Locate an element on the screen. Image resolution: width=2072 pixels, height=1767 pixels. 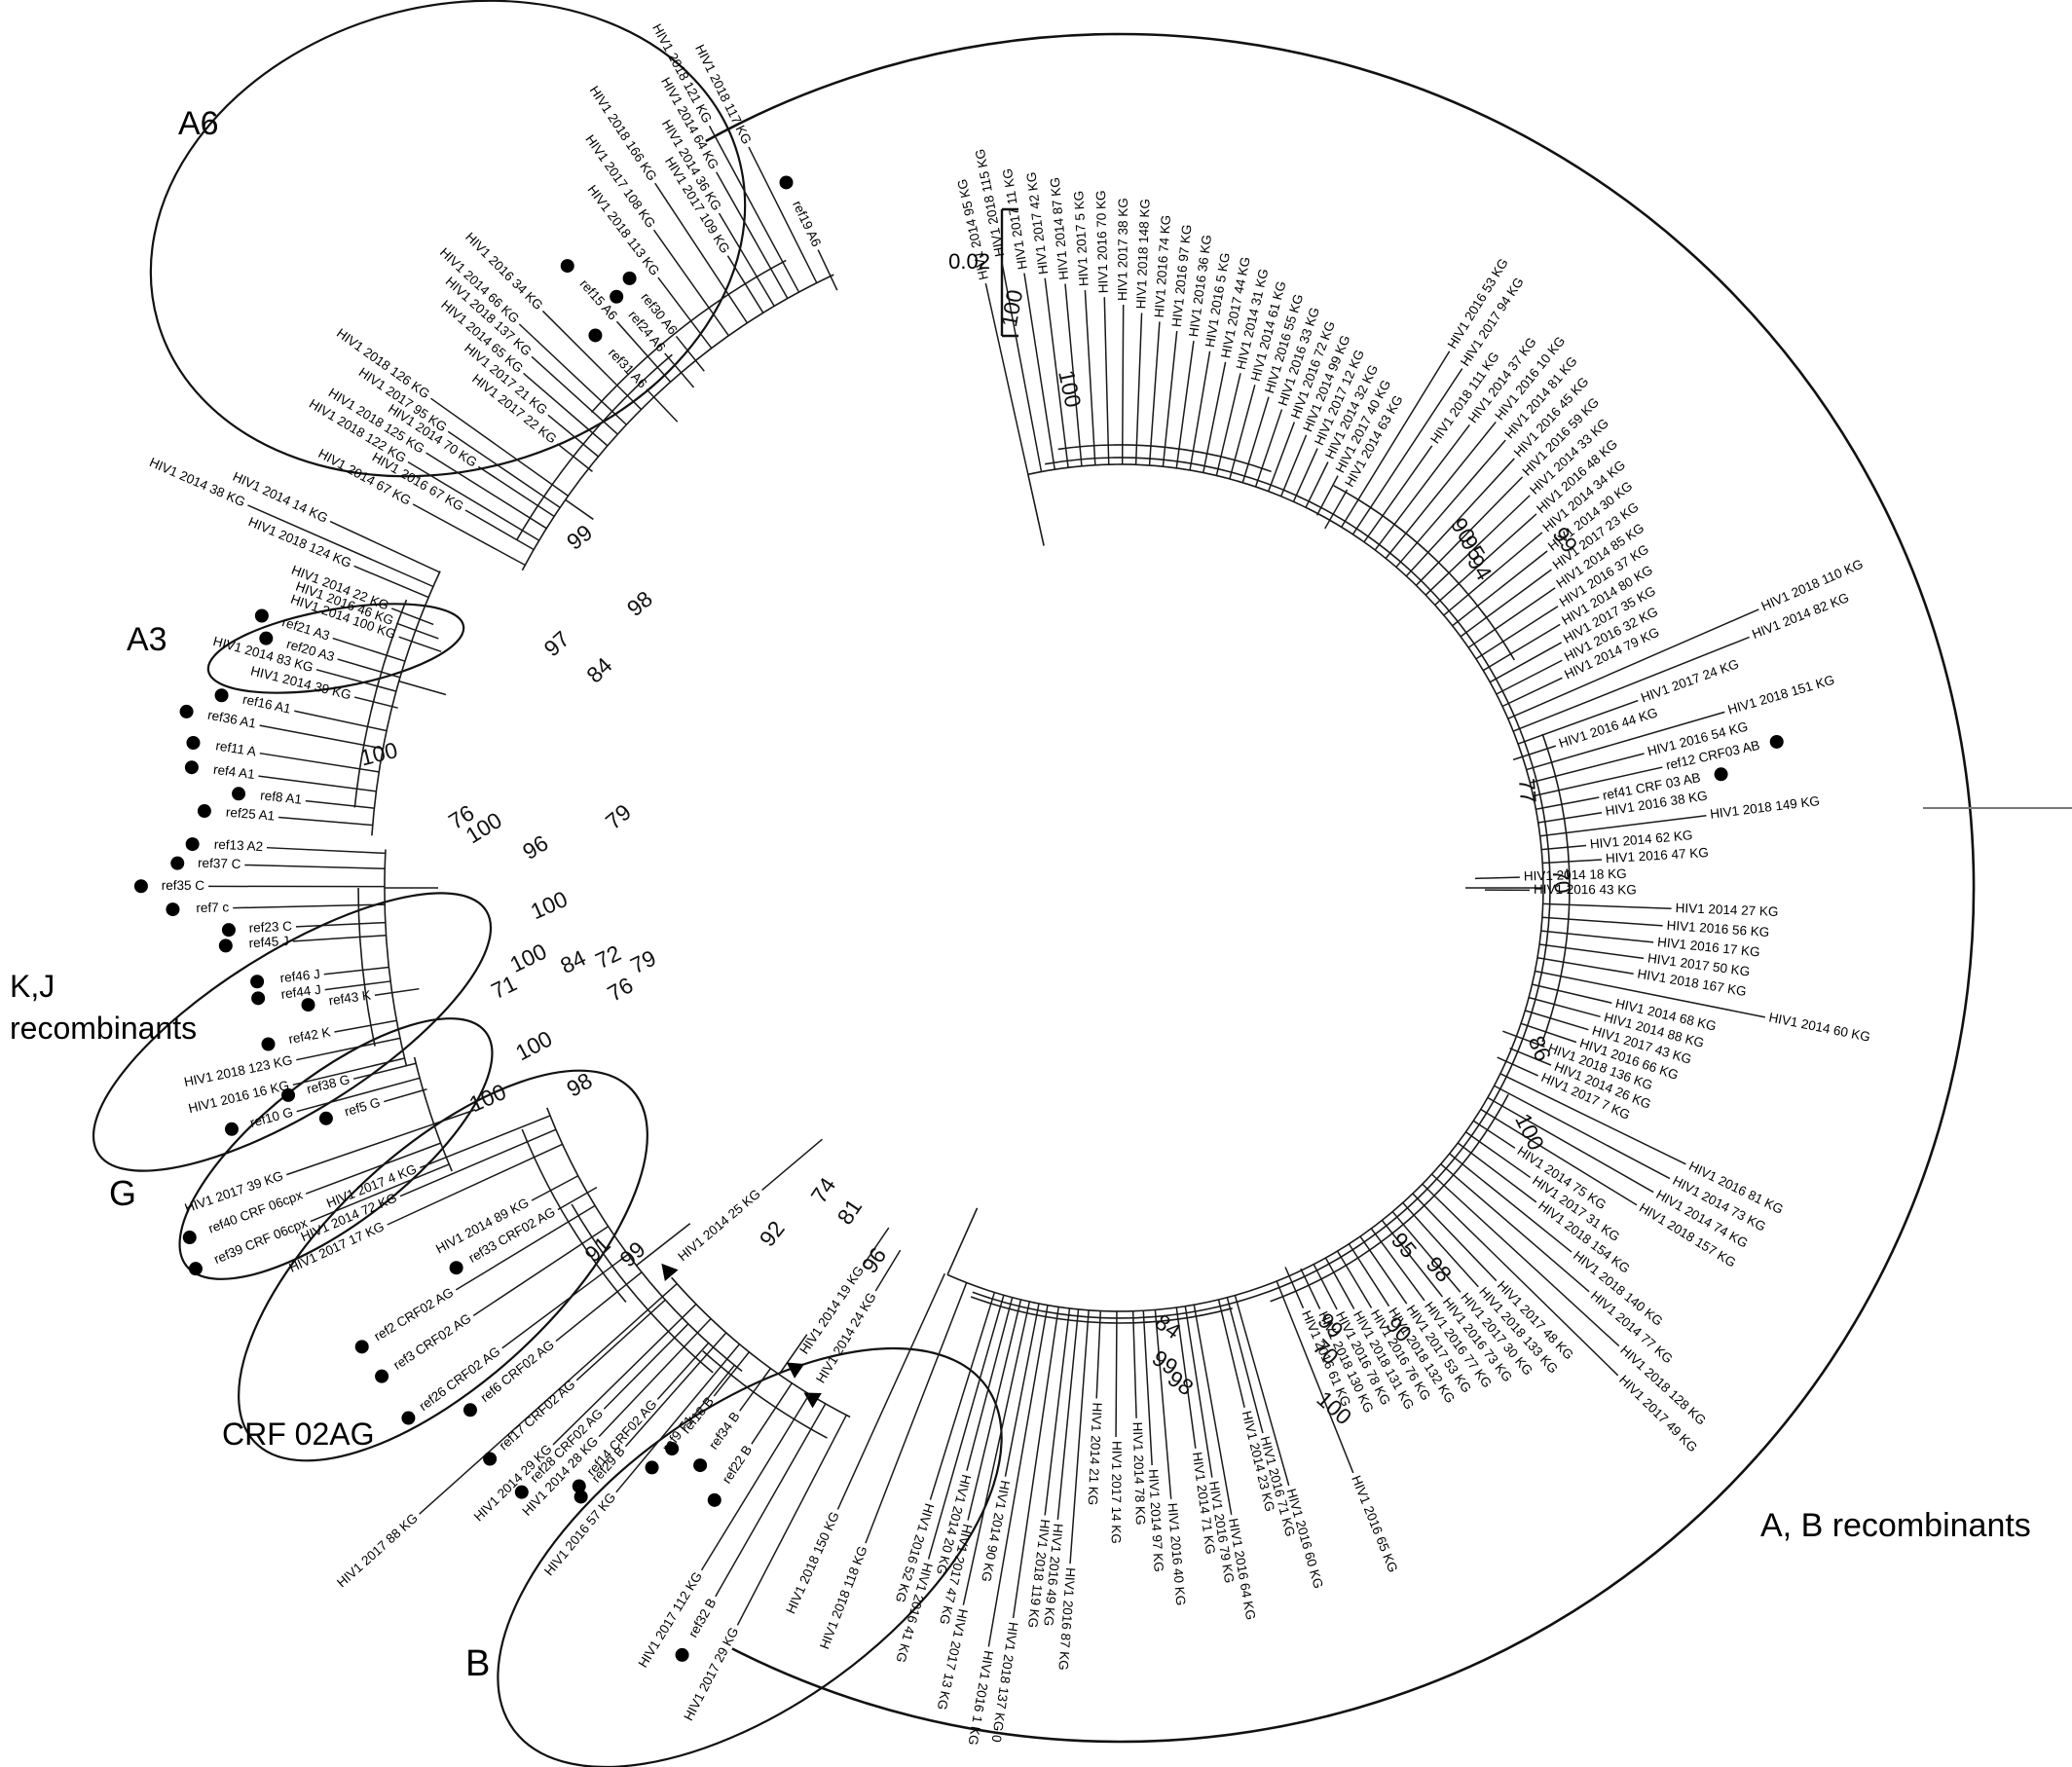
taxon-label: HIV1 2016 70 KG is located at coordinates (1102, 242).